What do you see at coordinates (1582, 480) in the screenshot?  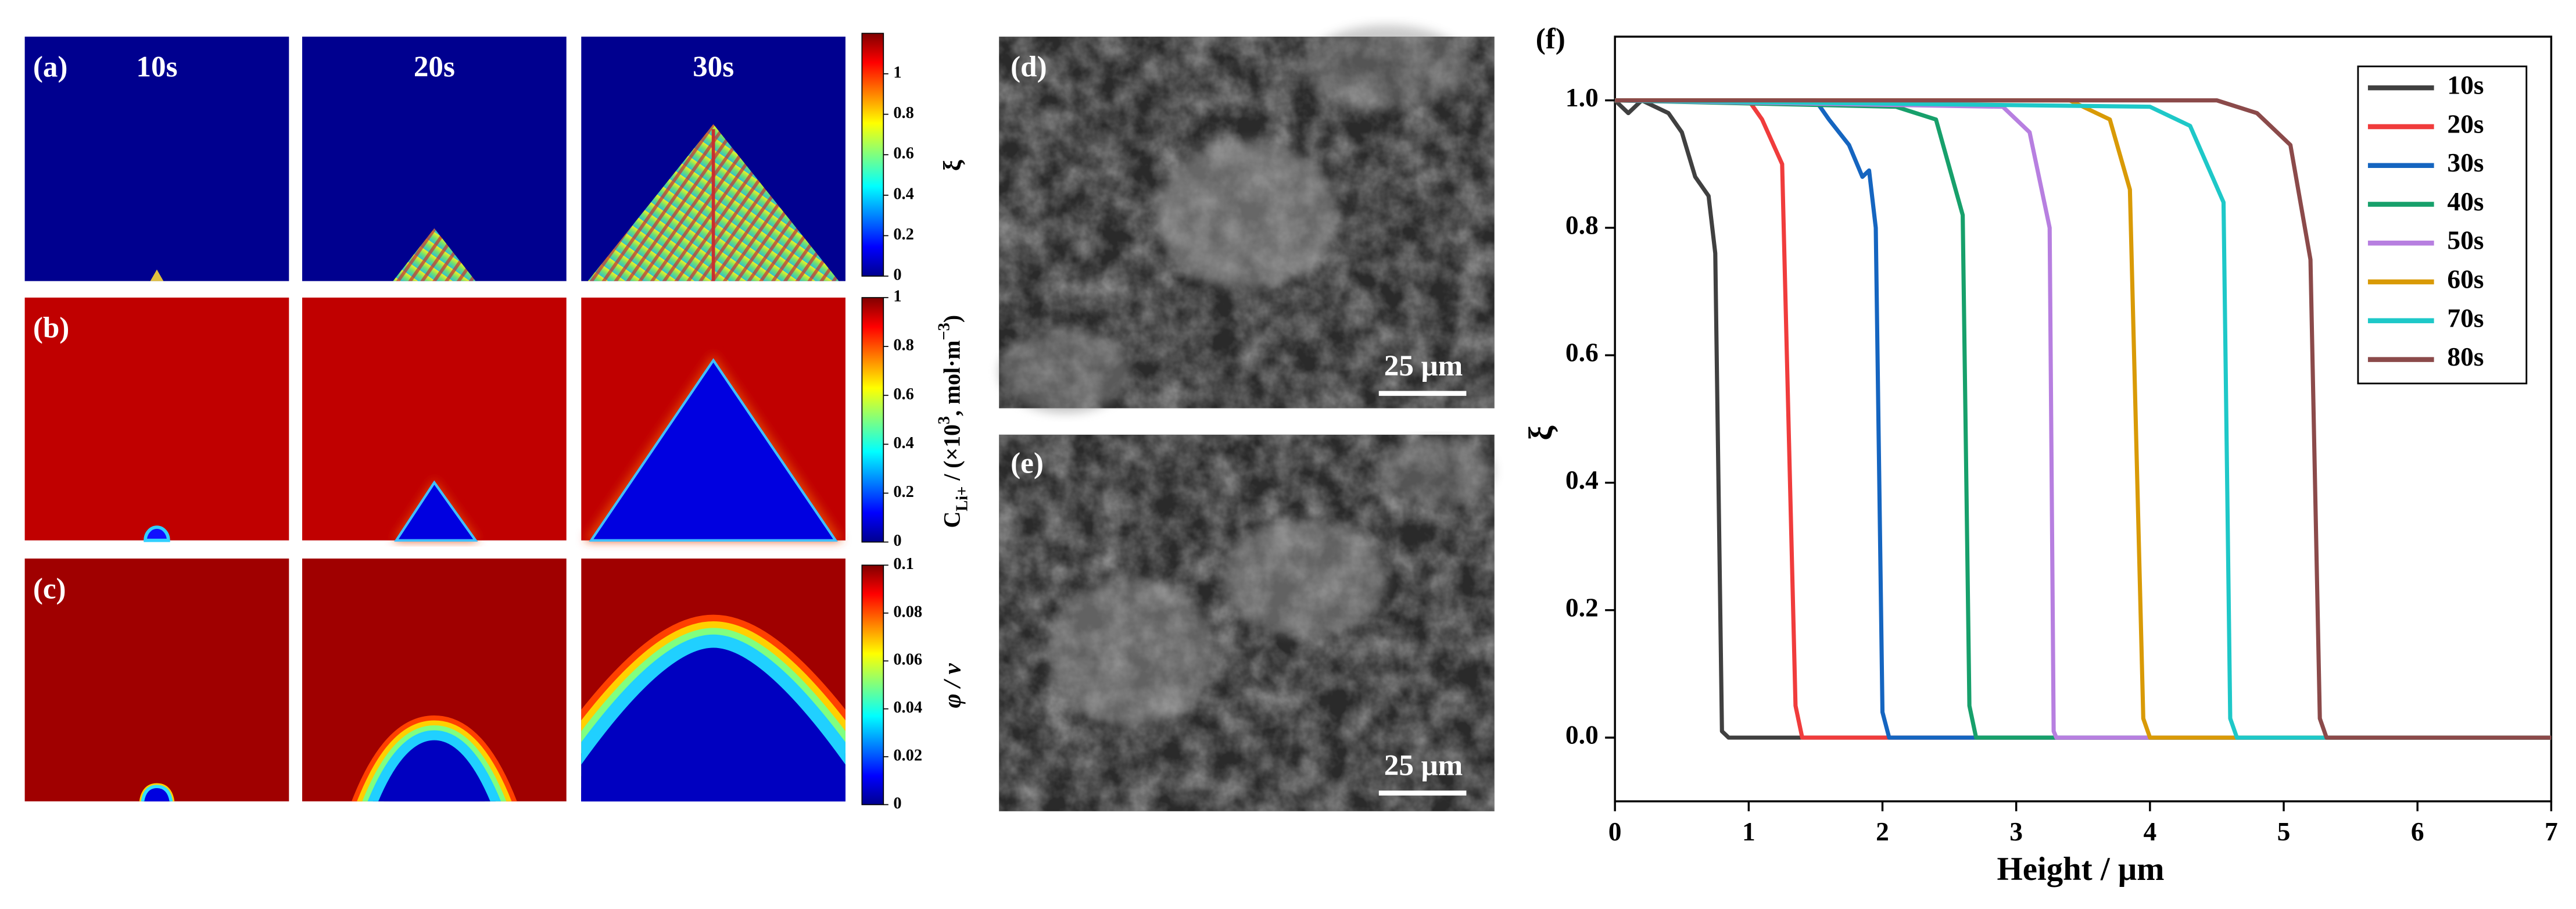 I see `y-tick-label: 0.4` at bounding box center [1582, 480].